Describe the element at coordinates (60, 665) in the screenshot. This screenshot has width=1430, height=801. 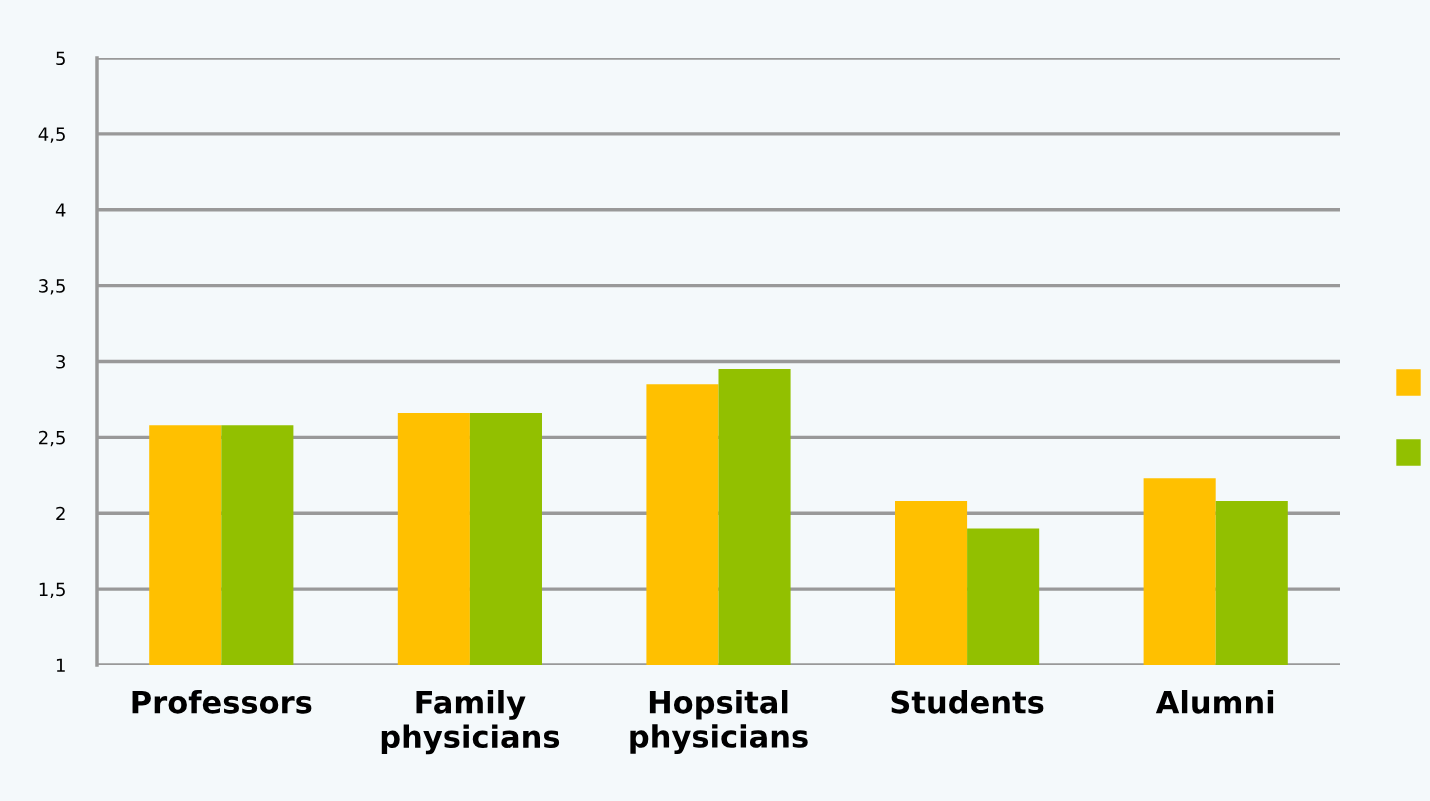
I see `y-tick-label: 1` at that location.